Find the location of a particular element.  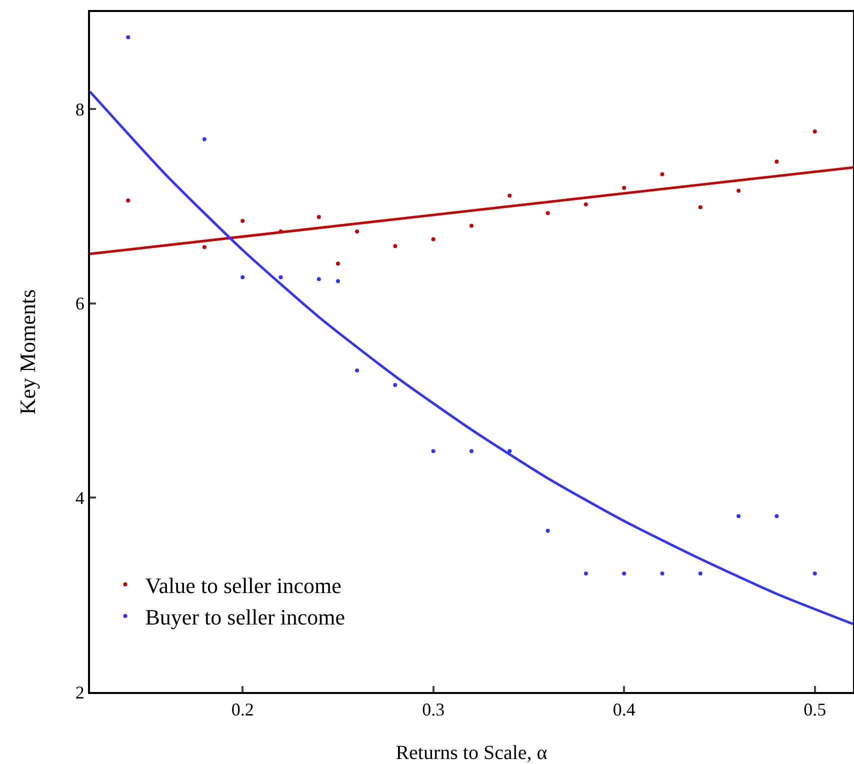

x-tick-label: 0.3 is located at coordinates (433, 710).